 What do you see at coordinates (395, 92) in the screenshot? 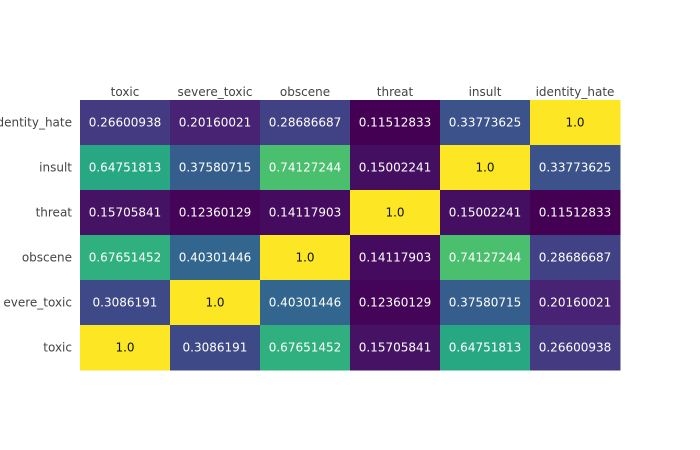
I see `x-tick-label: threat` at bounding box center [395, 92].